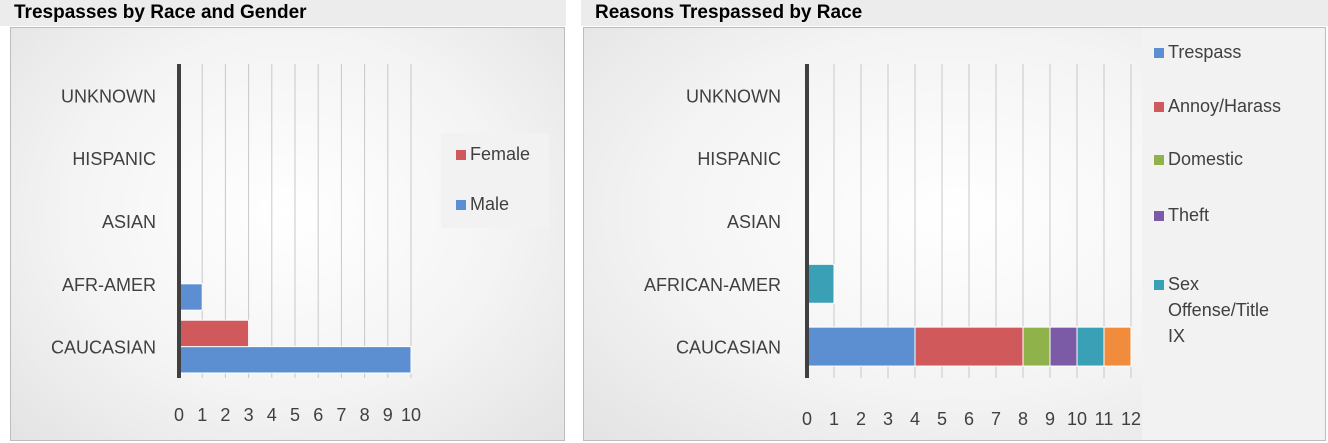 This screenshot has width=1328, height=443. What do you see at coordinates (1090, 346) in the screenshot?
I see `bar-caucasian-sex-offense-title-ix` at bounding box center [1090, 346].